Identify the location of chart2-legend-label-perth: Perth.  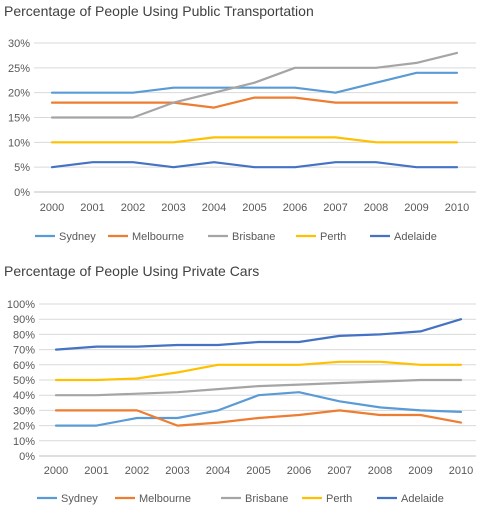
(339, 499).